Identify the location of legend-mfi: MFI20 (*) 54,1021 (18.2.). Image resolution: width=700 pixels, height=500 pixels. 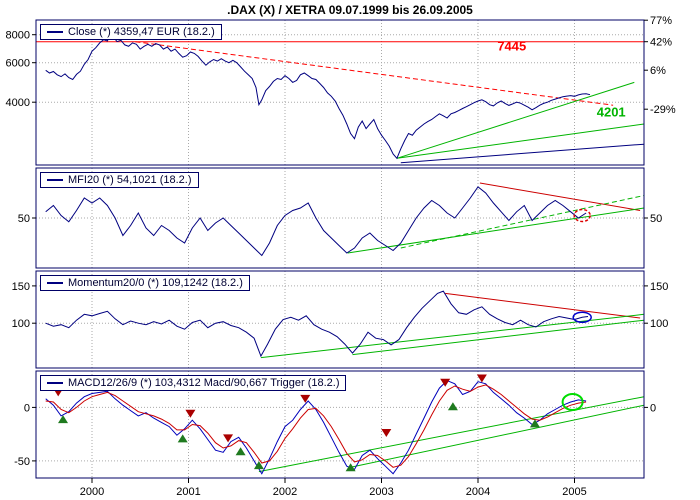
(119, 180).